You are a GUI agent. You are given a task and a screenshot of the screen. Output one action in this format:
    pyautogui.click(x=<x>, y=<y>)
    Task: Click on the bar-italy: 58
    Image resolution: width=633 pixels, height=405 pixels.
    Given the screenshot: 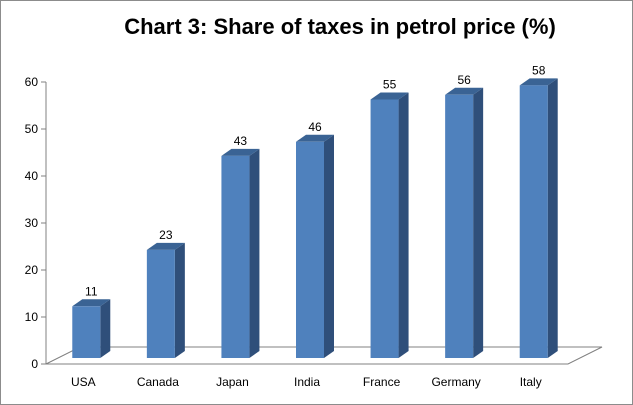 What is the action you would take?
    pyautogui.click(x=538, y=211)
    